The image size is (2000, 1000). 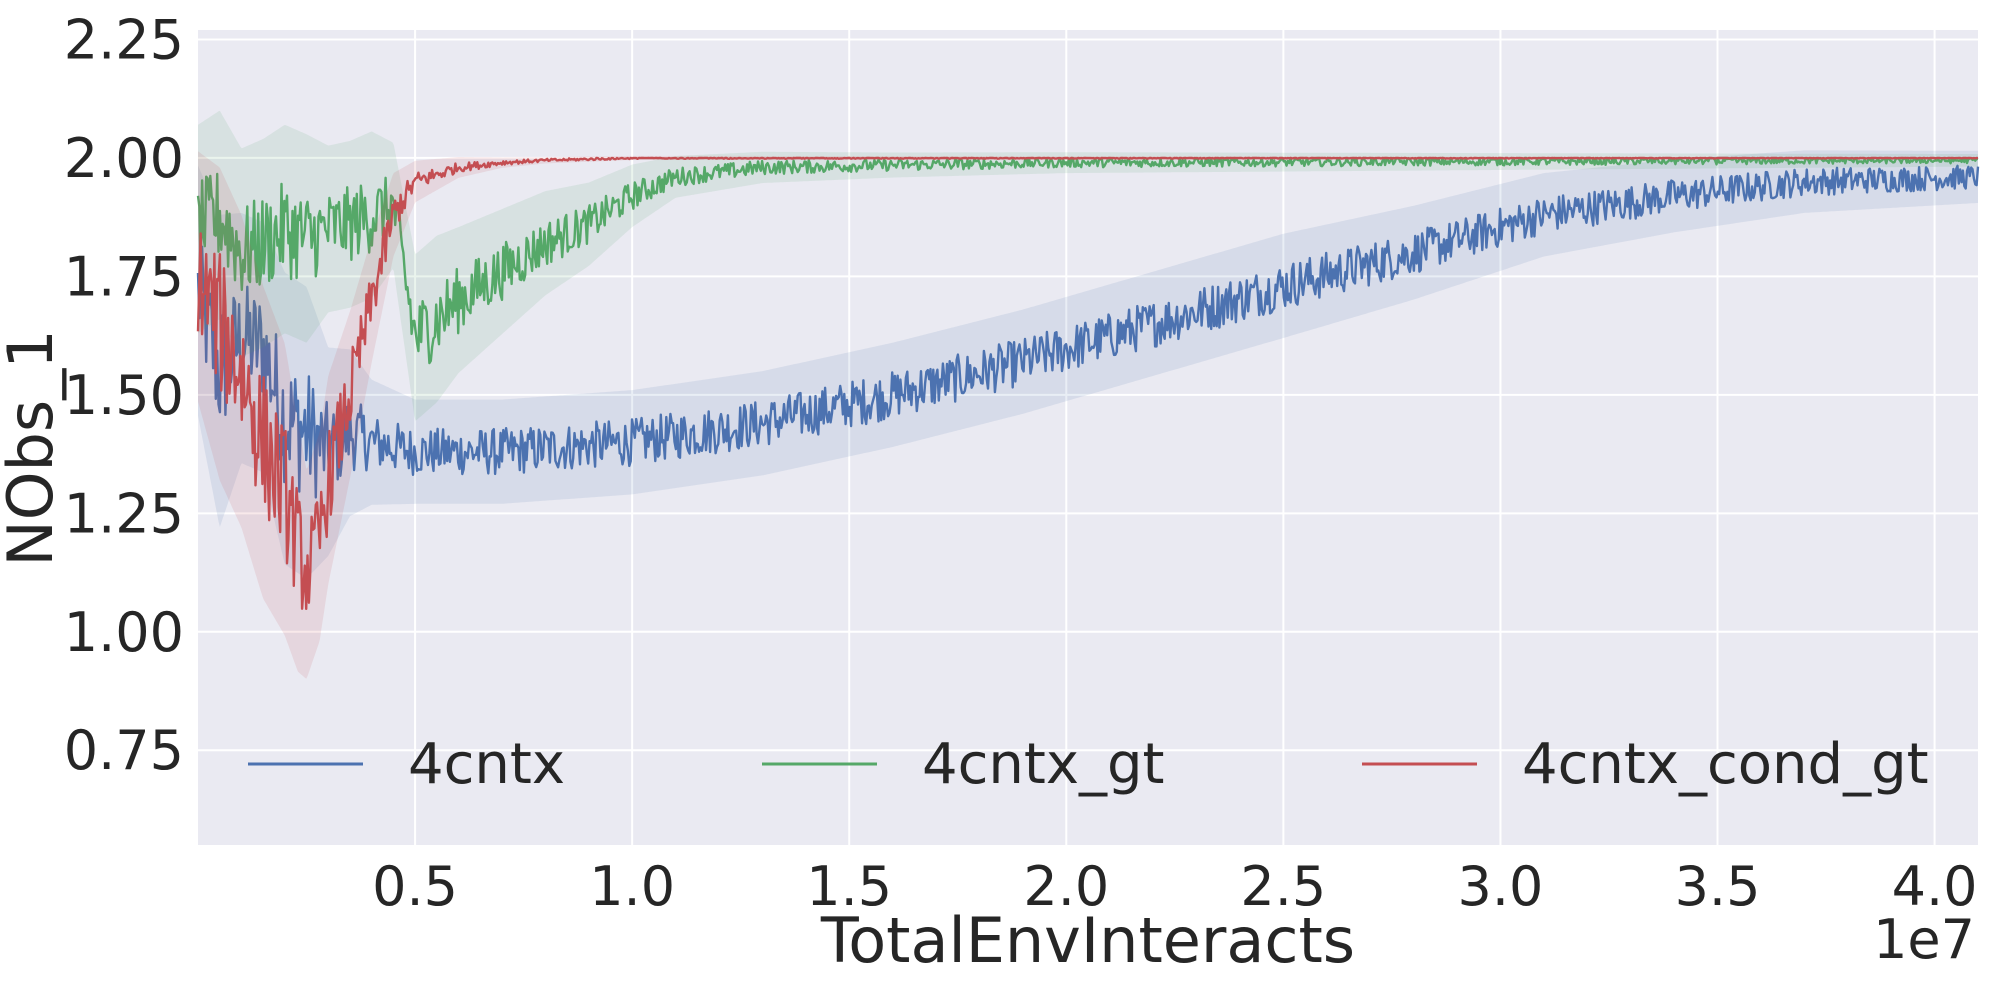 What do you see at coordinates (124, 276) in the screenshot?
I see `y-tick-label: 1.75` at bounding box center [124, 276].